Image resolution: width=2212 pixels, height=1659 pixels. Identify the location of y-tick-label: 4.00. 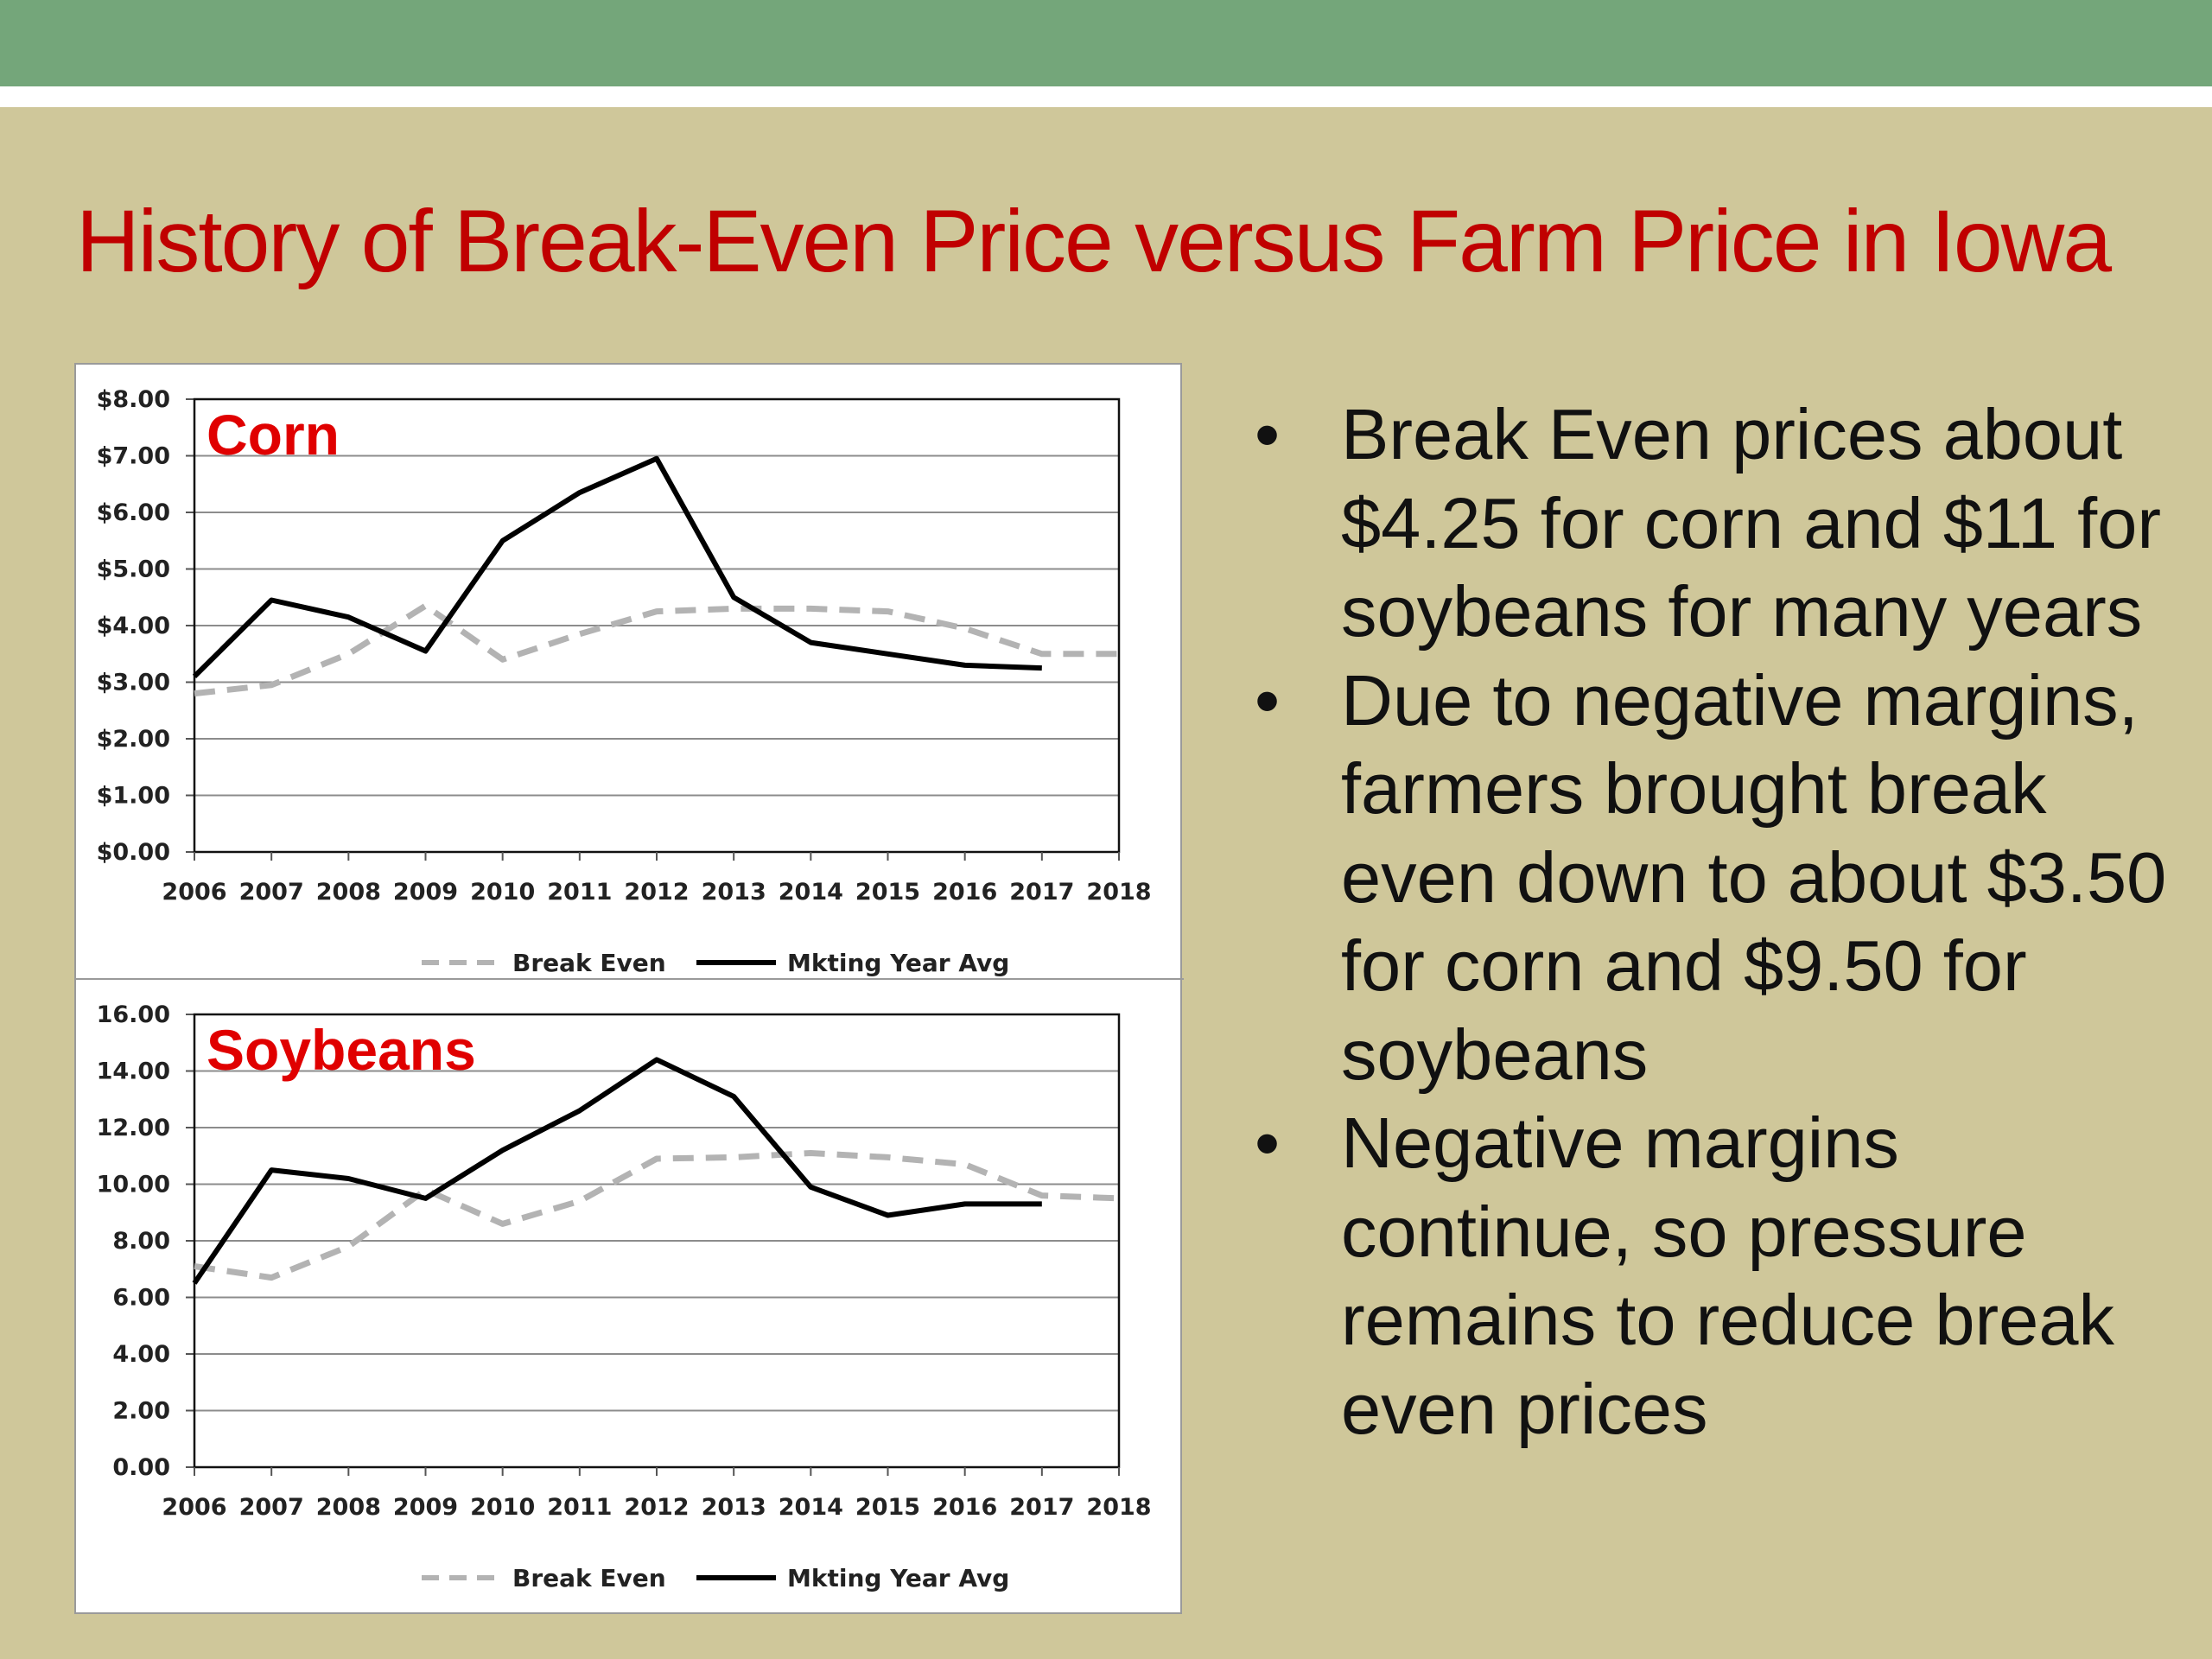
(141, 1354).